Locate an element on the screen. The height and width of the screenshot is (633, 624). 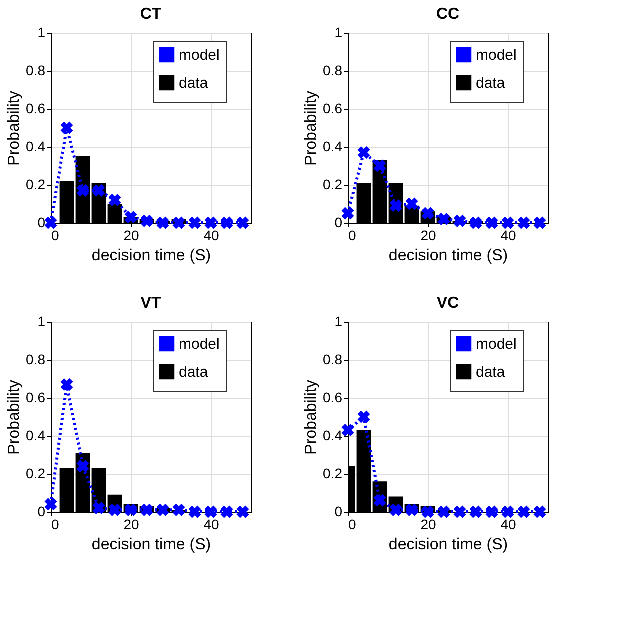
chart-title: CT is located at coordinates (151, 14).